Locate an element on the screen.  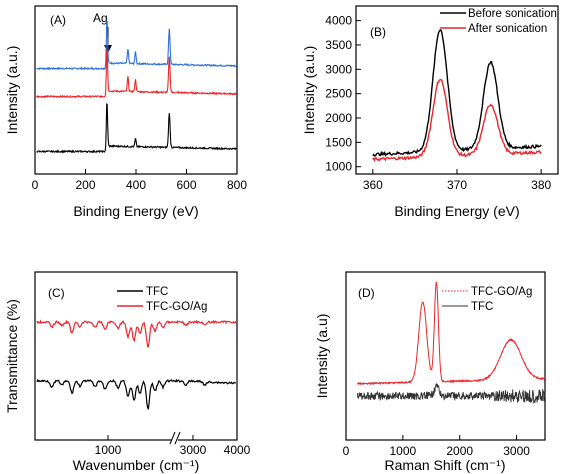
panel-d-x-axis-title: Raman Shift (cm⁻¹) is located at coordinates (445, 465).